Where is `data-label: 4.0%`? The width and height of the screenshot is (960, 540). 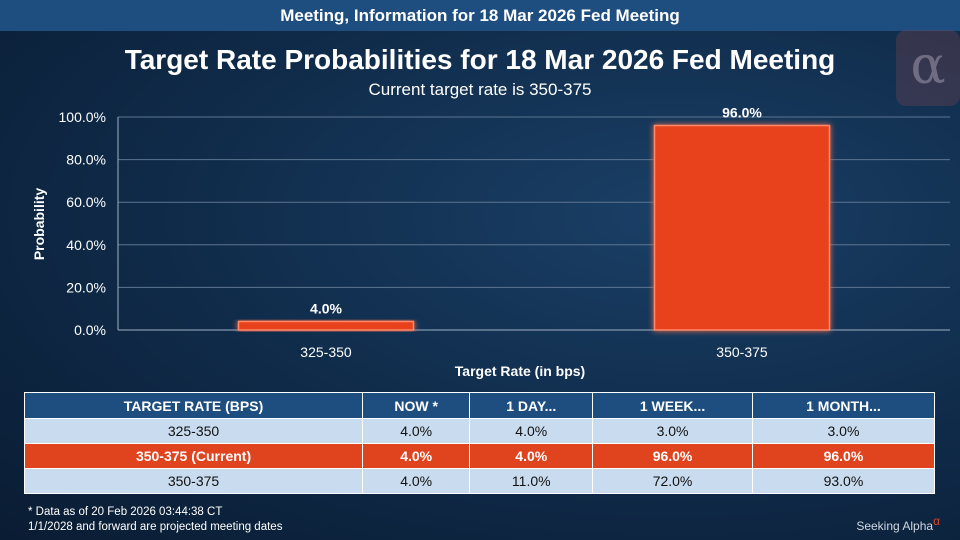 data-label: 4.0% is located at coordinates (326, 308).